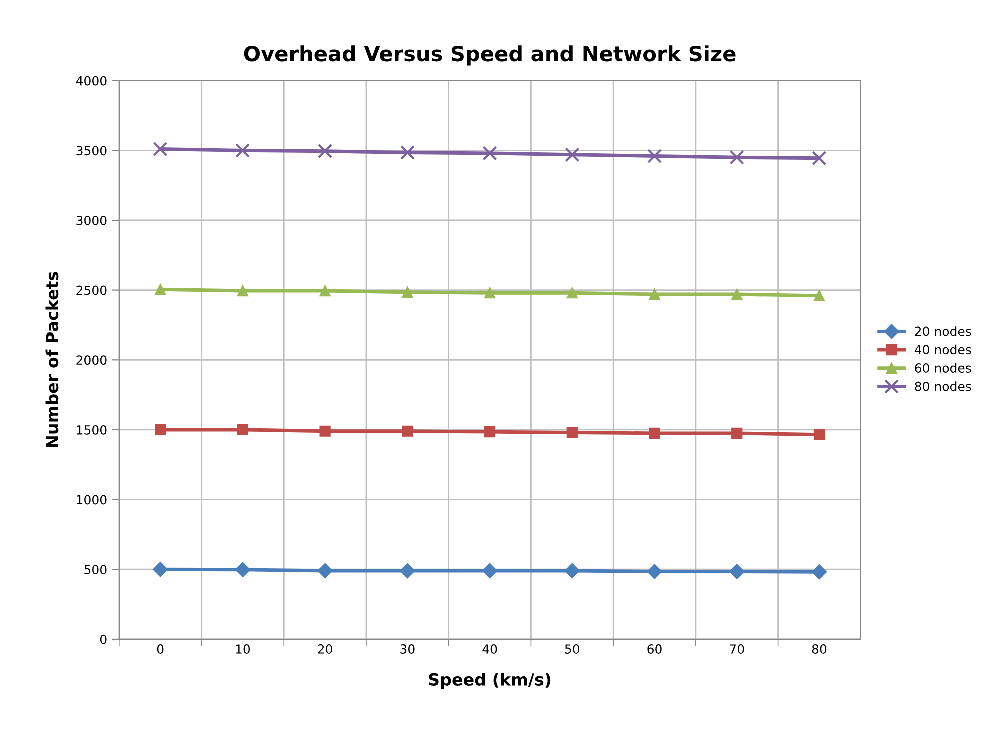 This screenshot has width=995, height=735. What do you see at coordinates (490, 56) in the screenshot?
I see `chart-title: Overhead Versus Speed and Network Size` at bounding box center [490, 56].